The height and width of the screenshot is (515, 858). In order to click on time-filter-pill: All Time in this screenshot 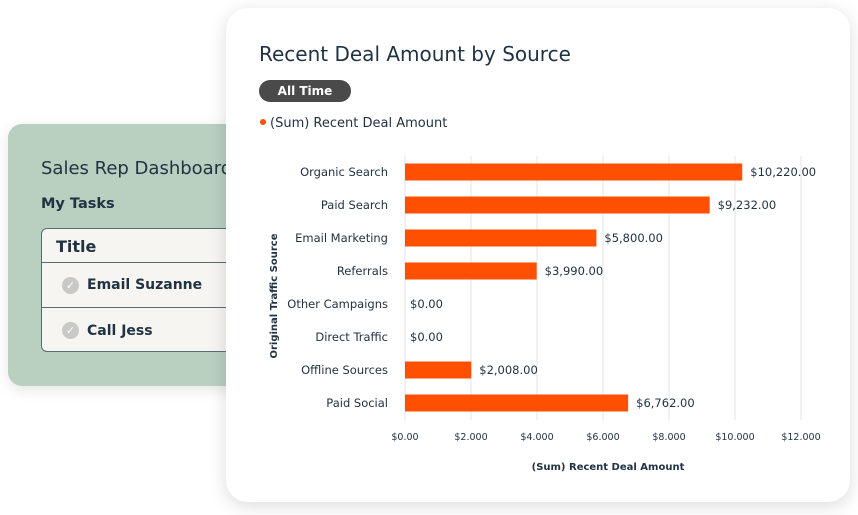, I will do `click(305, 91)`.